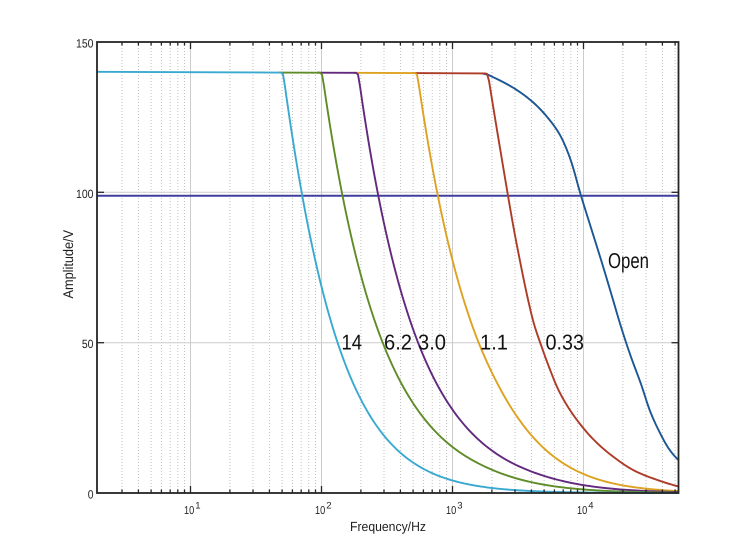 The width and height of the screenshot is (750, 555). I want to click on svg-text: 150, so click(85, 44).